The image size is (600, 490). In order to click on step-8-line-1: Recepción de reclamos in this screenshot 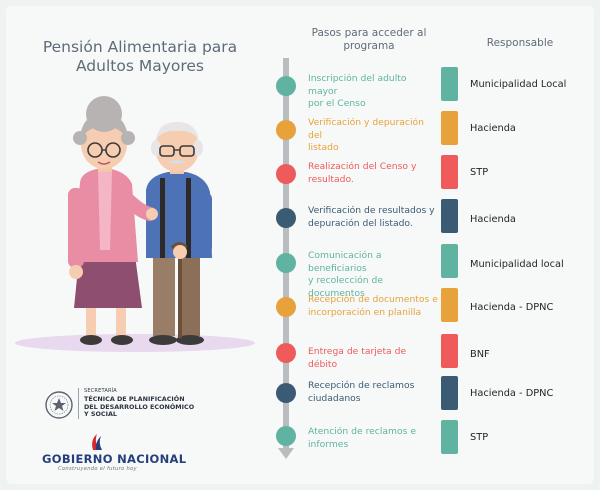, I will do `click(361, 385)`.